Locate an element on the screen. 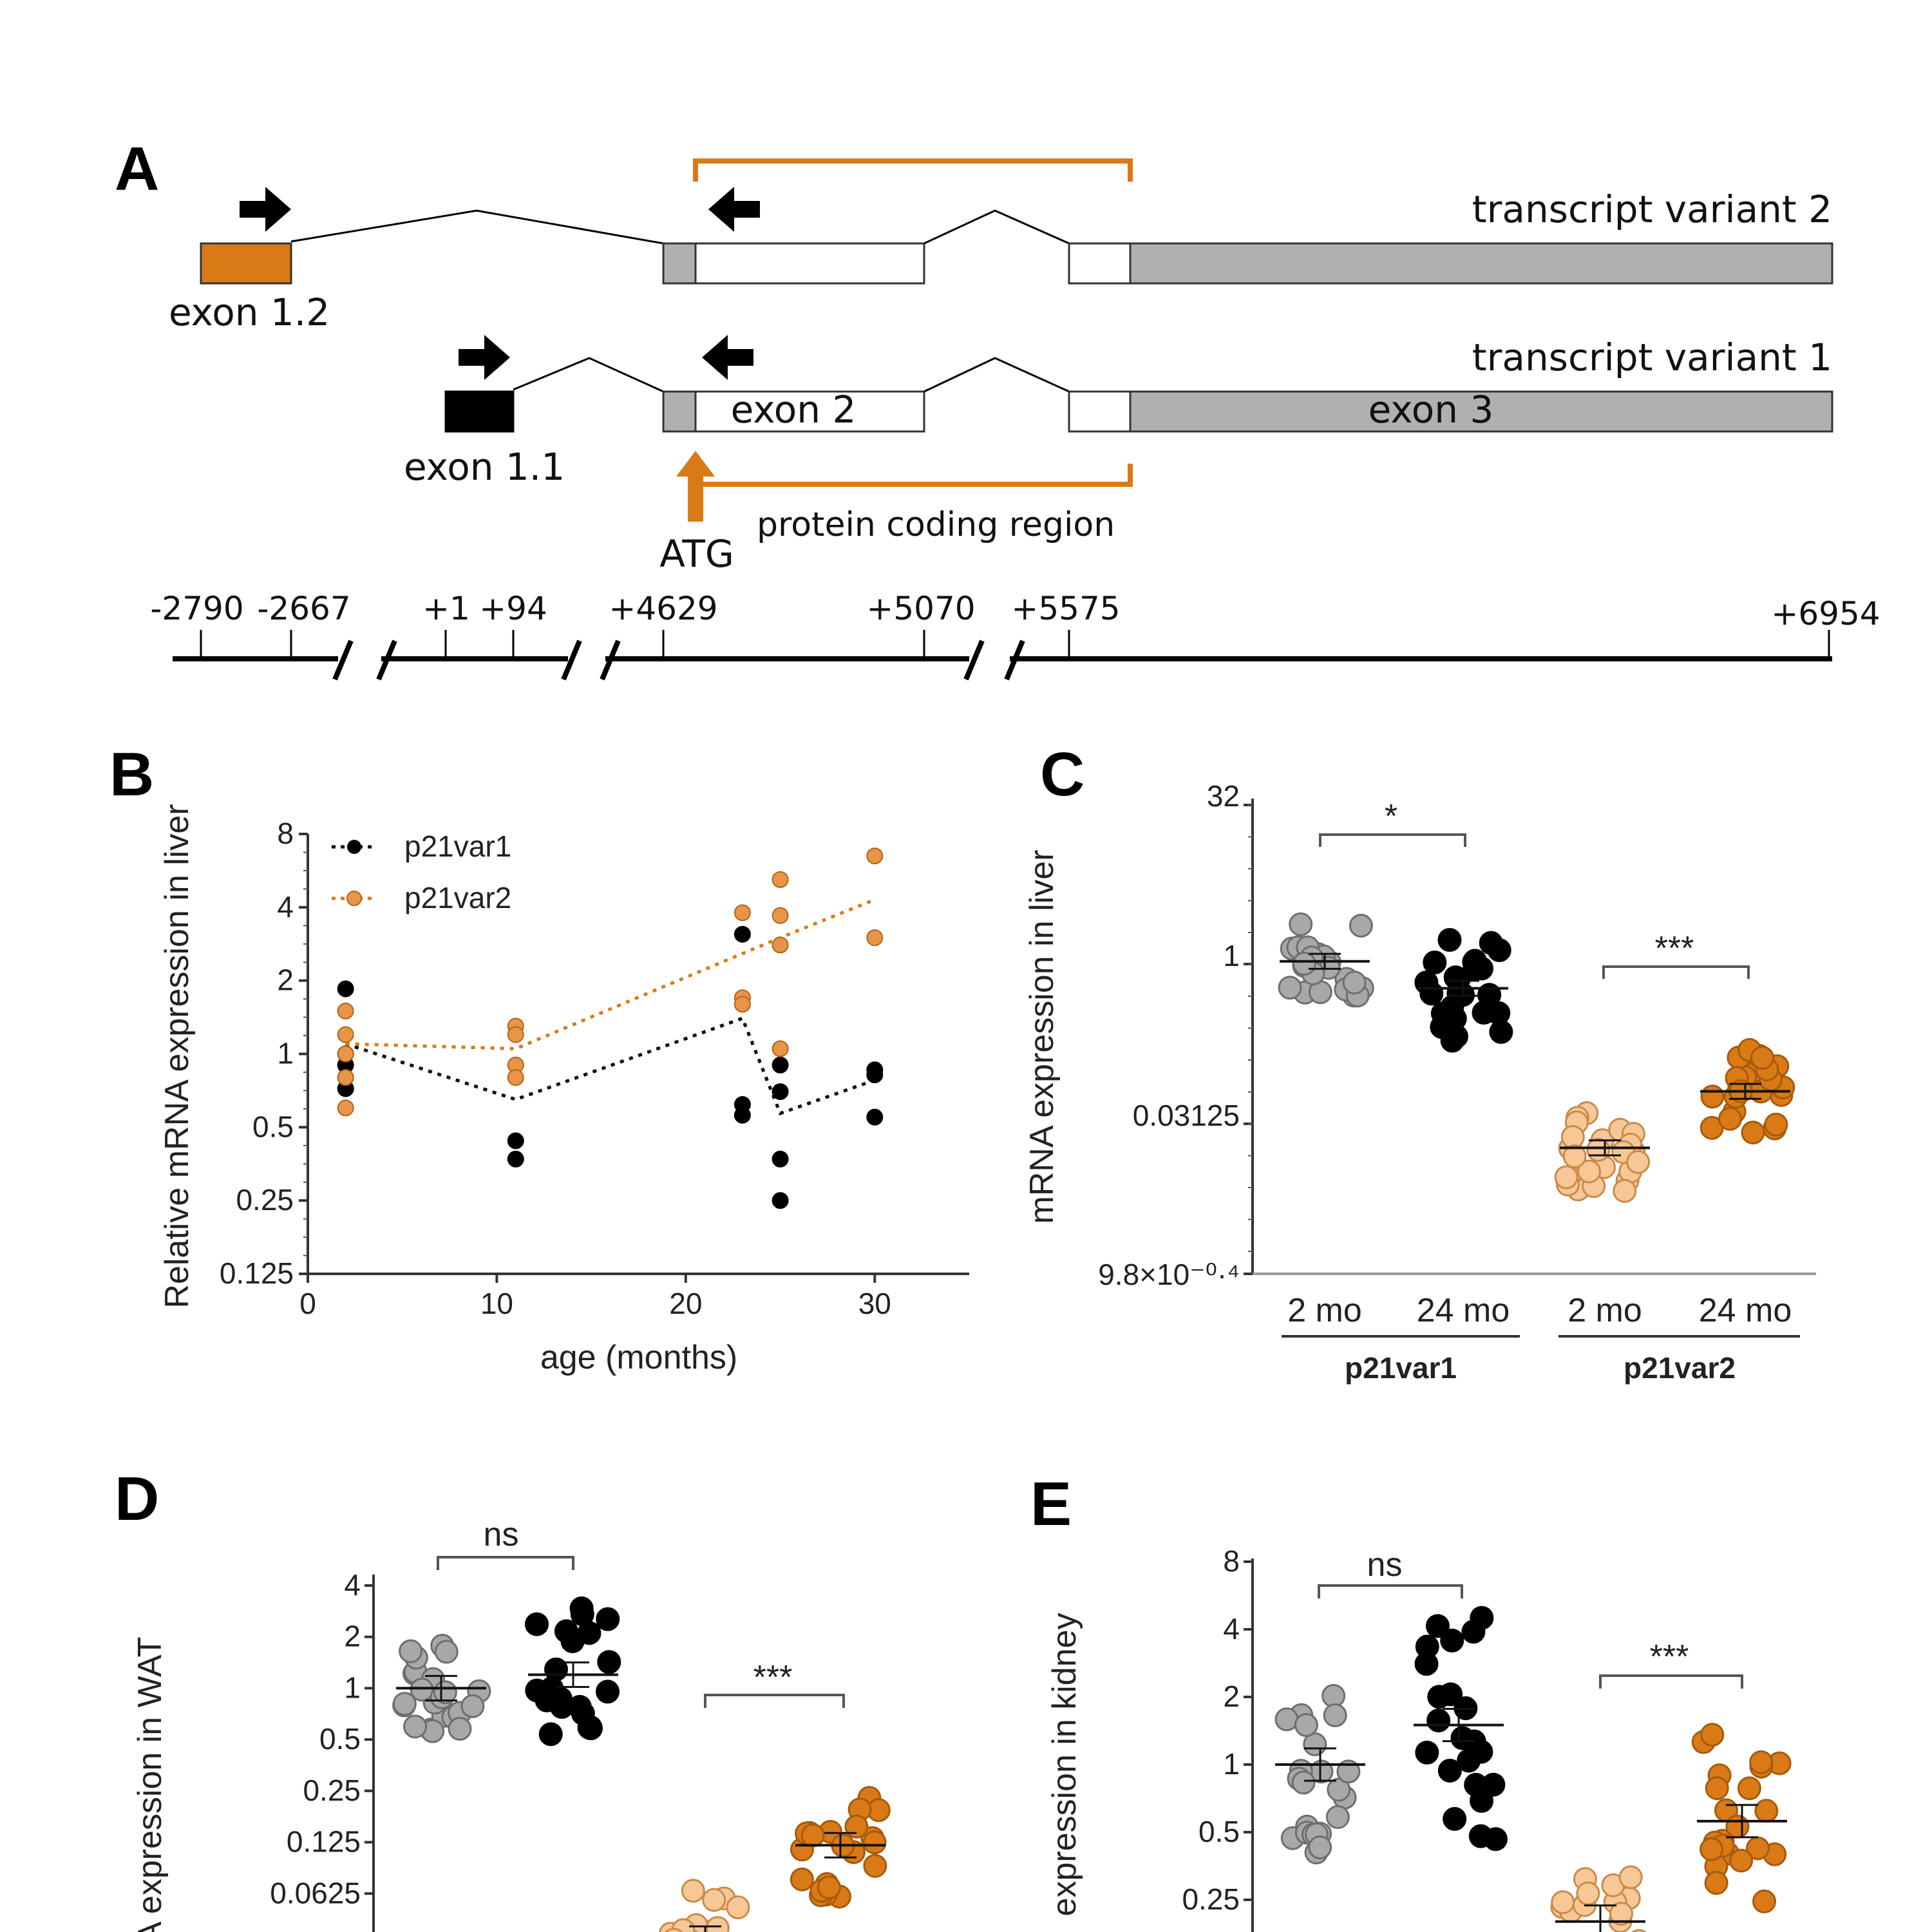 The image size is (1932, 1932). exon-3-utr-v2 is located at coordinates (1481, 263).